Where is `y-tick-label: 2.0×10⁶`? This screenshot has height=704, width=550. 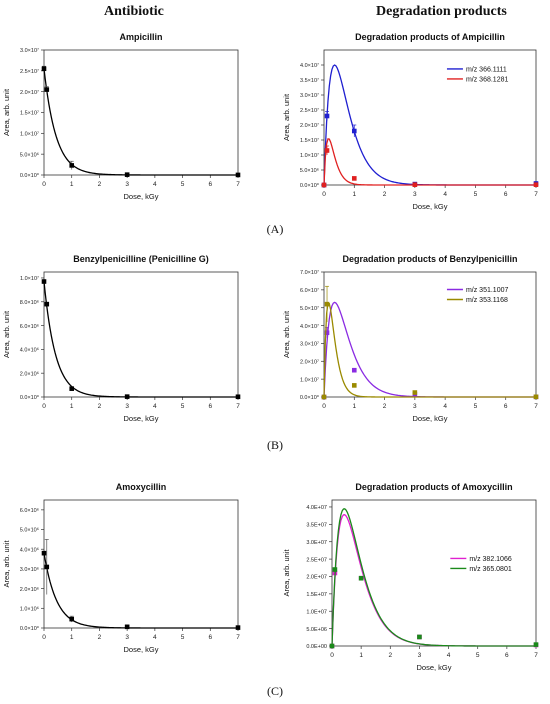
y-tick-label: 2.0×10⁶ is located at coordinates (29, 589).